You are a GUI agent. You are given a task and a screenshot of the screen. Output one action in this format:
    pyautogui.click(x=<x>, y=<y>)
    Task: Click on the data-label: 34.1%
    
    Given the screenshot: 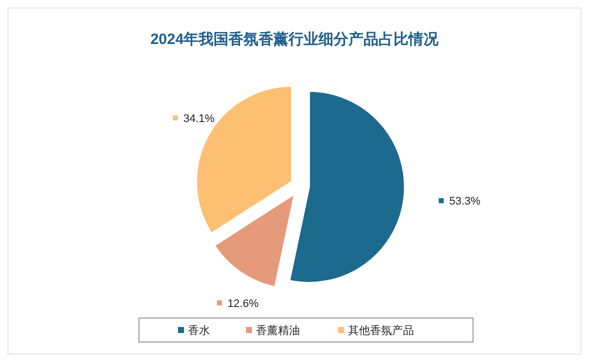 What is the action you would take?
    pyautogui.click(x=199, y=118)
    